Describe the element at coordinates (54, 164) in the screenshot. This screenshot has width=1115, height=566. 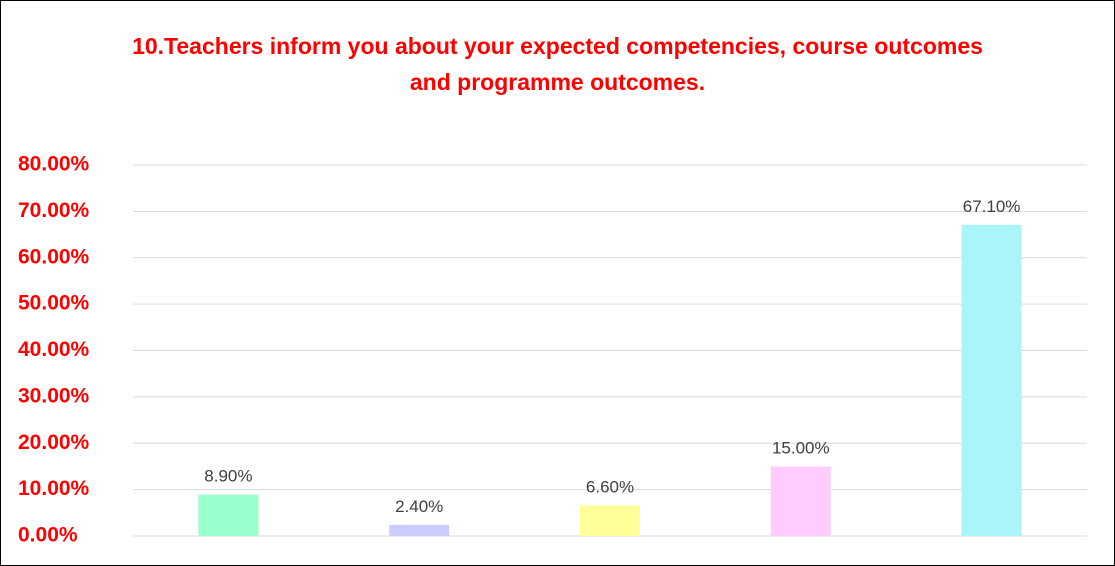
I see `y-tick-label: 80.00%` at that location.